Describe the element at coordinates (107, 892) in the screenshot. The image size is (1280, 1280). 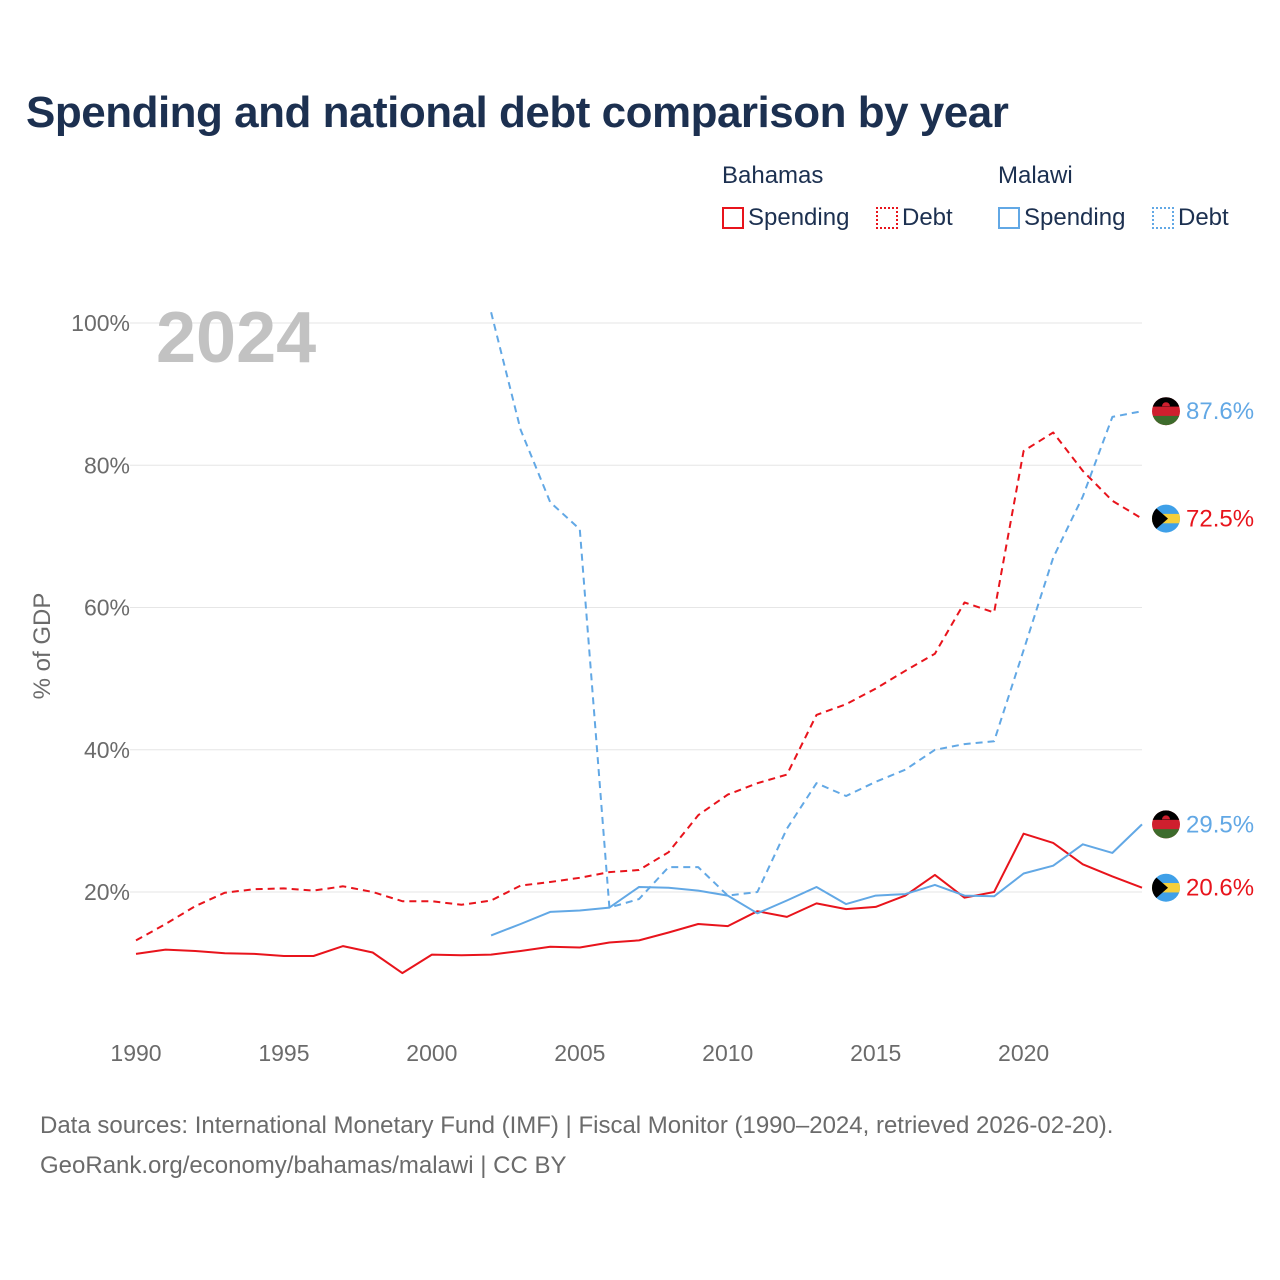
I see `y-tick-label: 20%` at that location.